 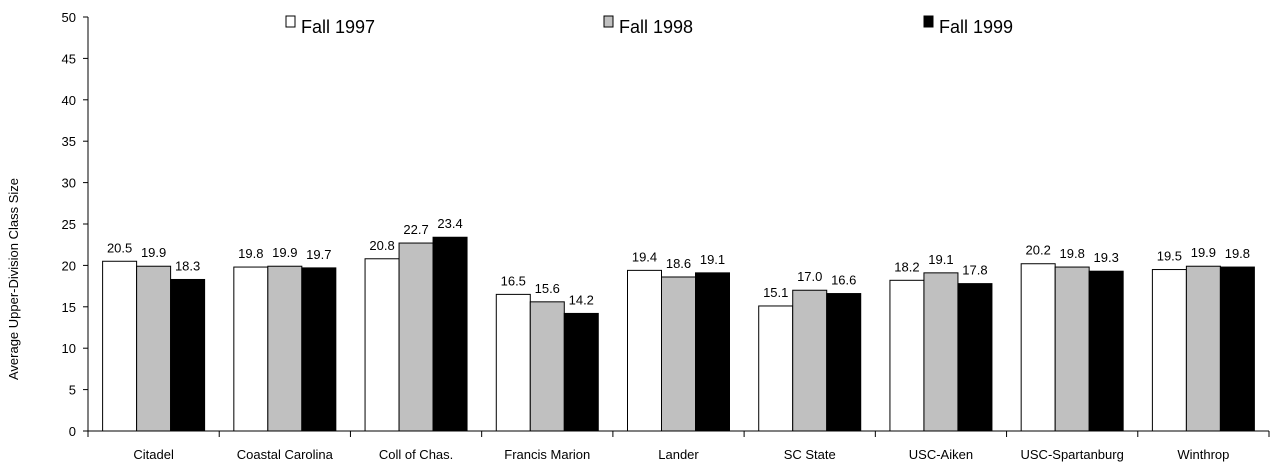 I want to click on y-tick-label: 20, so click(x=69, y=265).